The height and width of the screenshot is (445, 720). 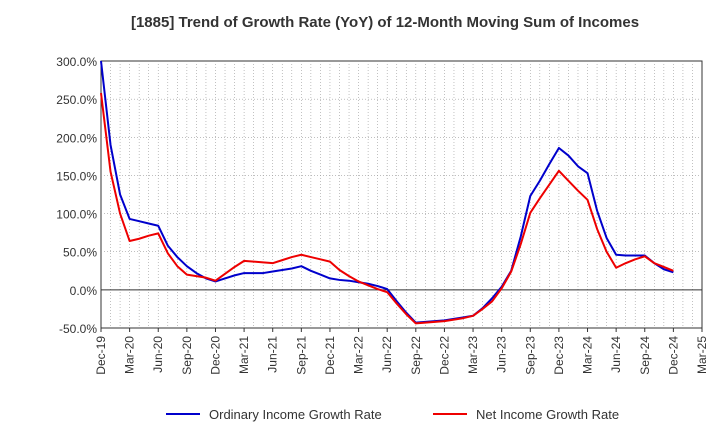 I want to click on y-tick-label: 0.0%, so click(x=84, y=291).